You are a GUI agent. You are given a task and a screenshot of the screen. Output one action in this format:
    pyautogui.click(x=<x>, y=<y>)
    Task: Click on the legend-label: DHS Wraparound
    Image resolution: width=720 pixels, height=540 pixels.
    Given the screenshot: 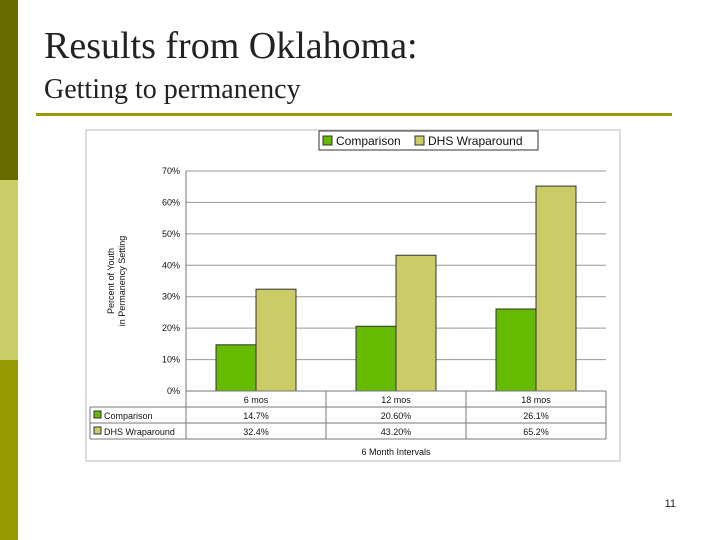 What is the action you would take?
    pyautogui.click(x=475, y=141)
    